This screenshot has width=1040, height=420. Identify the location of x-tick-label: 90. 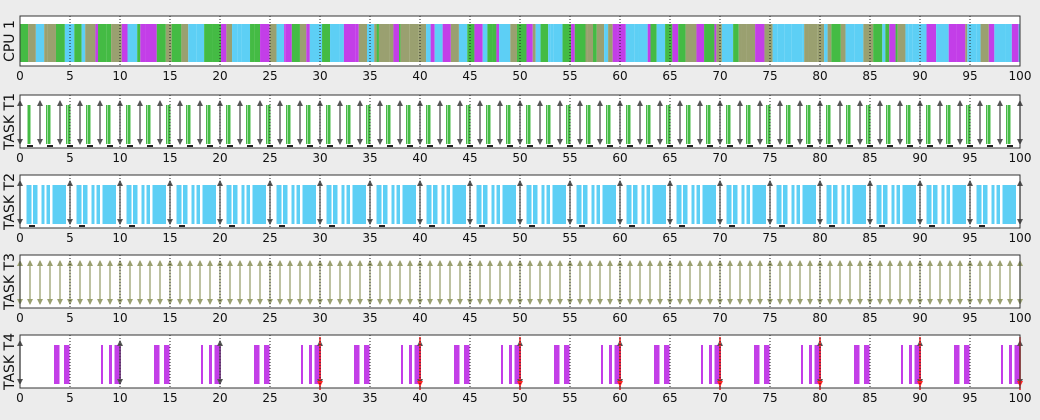
(919, 158).